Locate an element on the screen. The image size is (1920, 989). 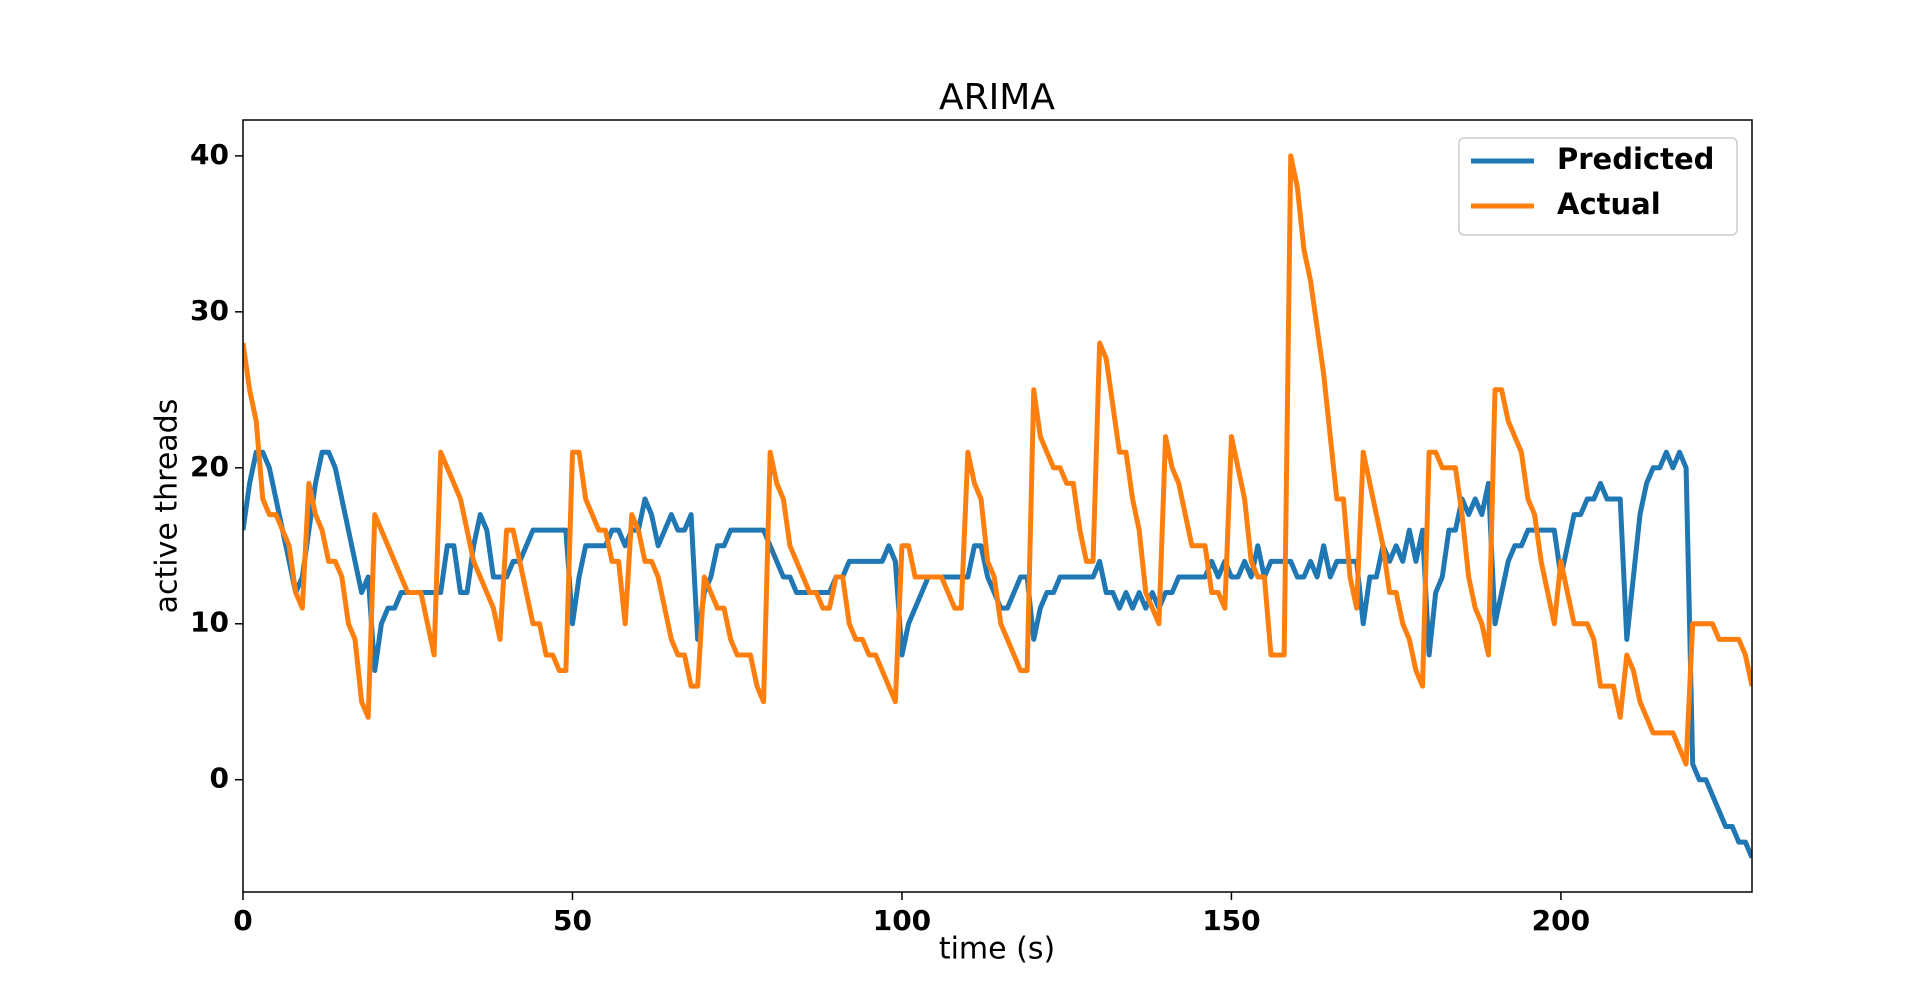
y-tick-label: 0 is located at coordinates (219, 778).